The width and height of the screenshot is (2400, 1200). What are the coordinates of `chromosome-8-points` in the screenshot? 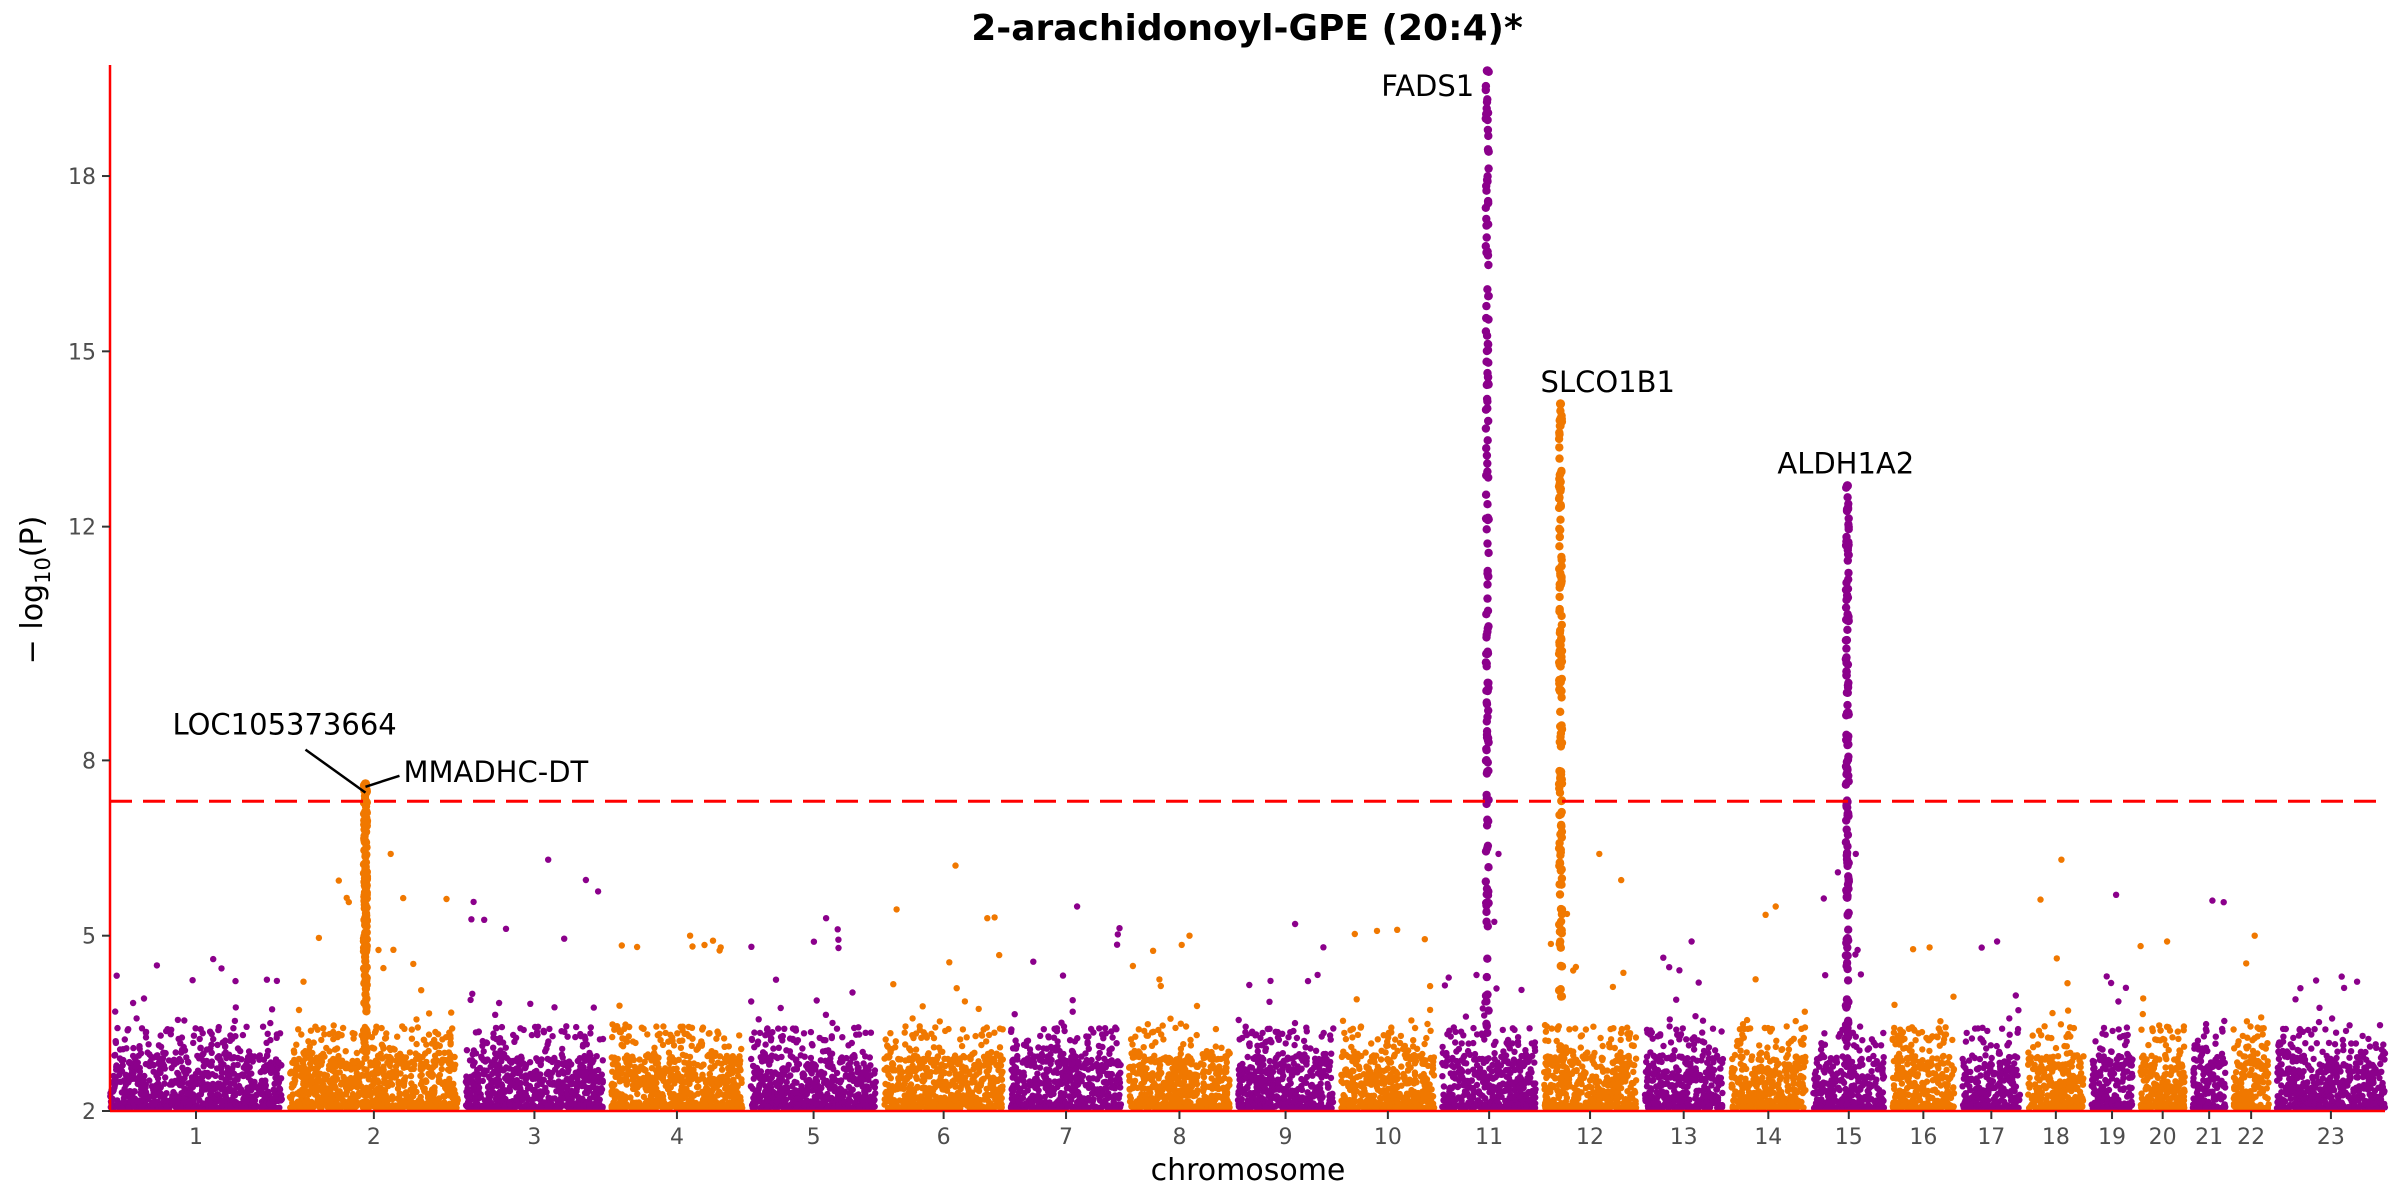 It's located at (1179, 1022).